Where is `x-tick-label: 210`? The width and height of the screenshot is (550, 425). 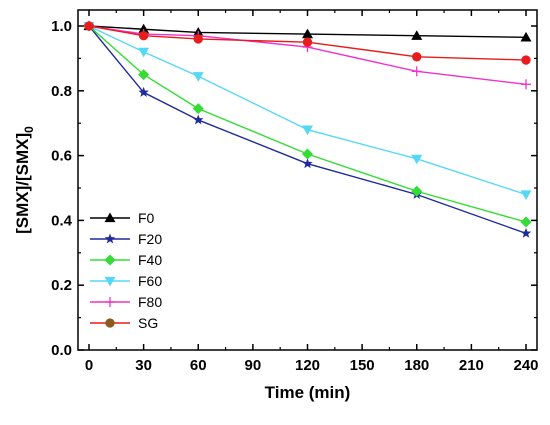
x-tick-label: 210 is located at coordinates (471, 365).